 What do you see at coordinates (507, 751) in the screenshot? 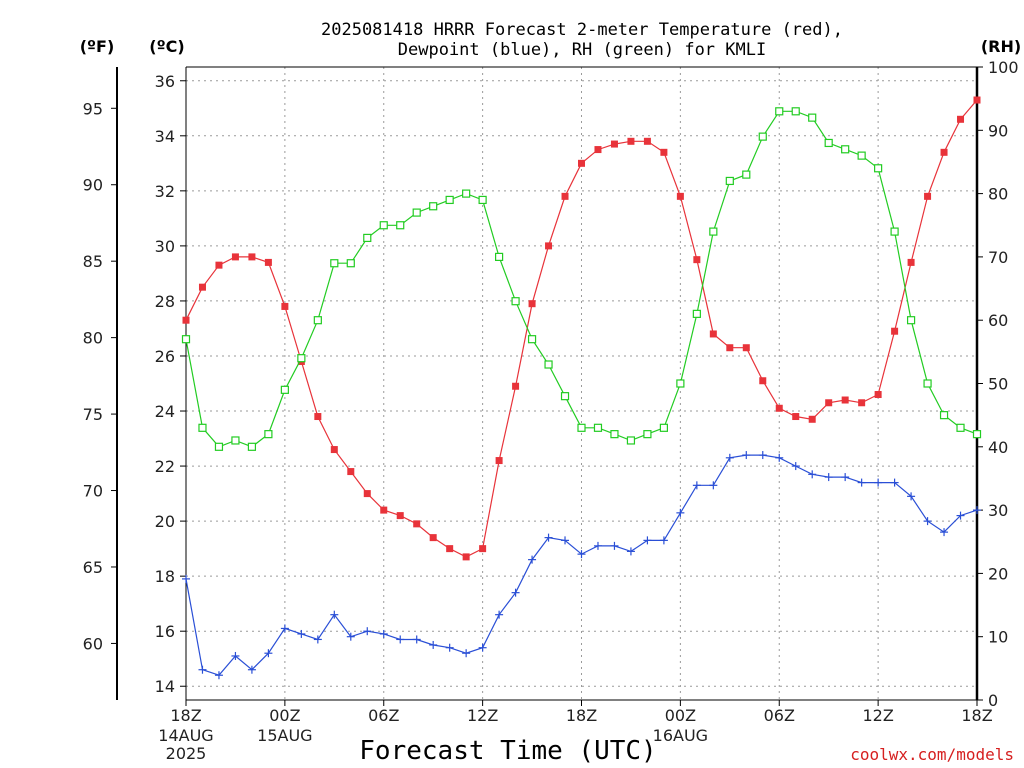
I see `x-axis-title: Forecast Time (UTC)` at bounding box center [507, 751].